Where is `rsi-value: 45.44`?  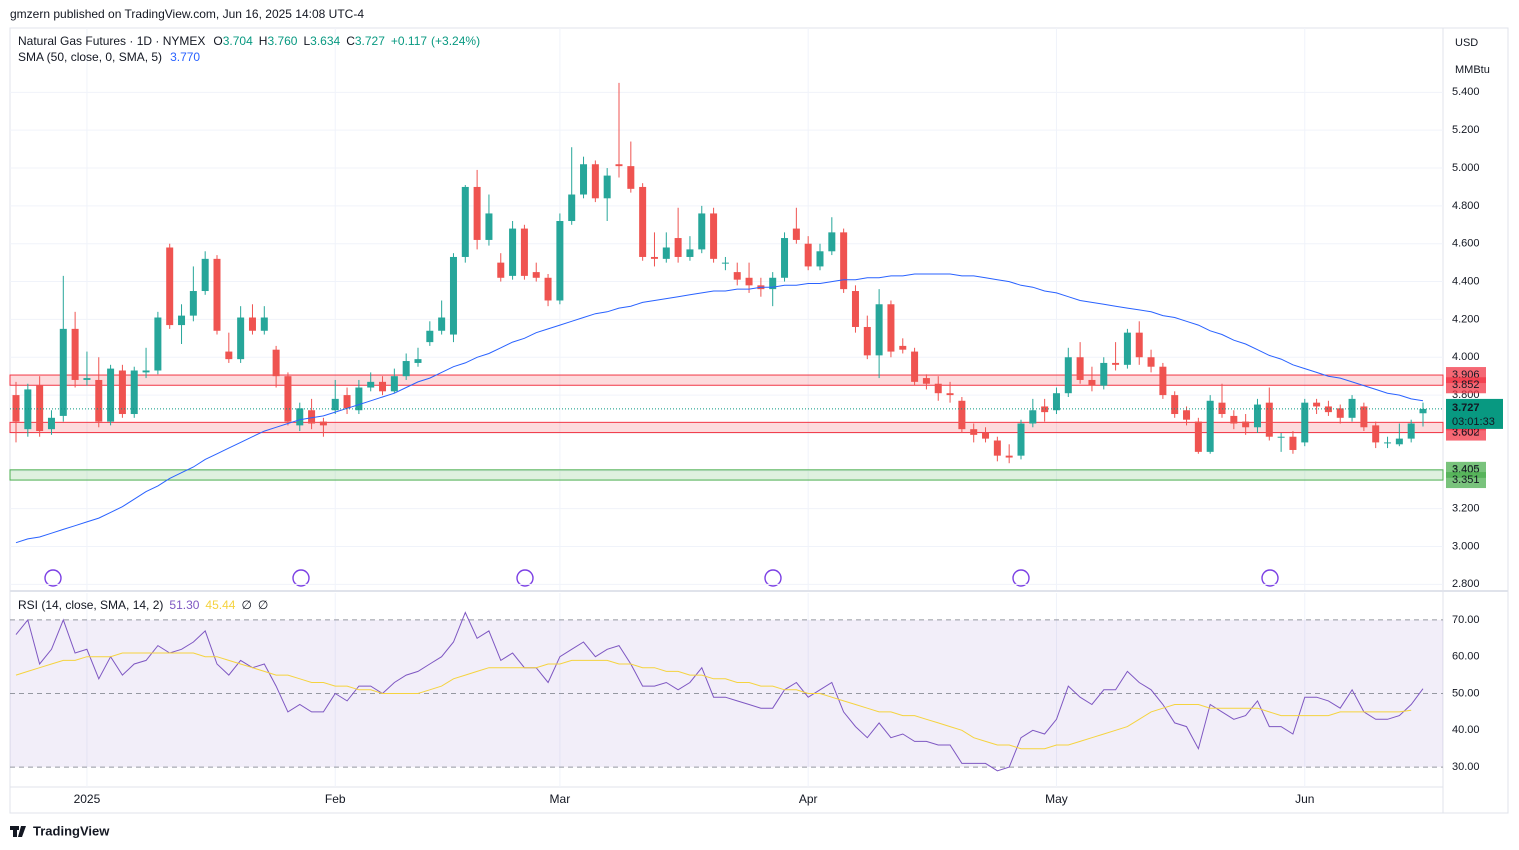 rsi-value: 45.44 is located at coordinates (220, 605).